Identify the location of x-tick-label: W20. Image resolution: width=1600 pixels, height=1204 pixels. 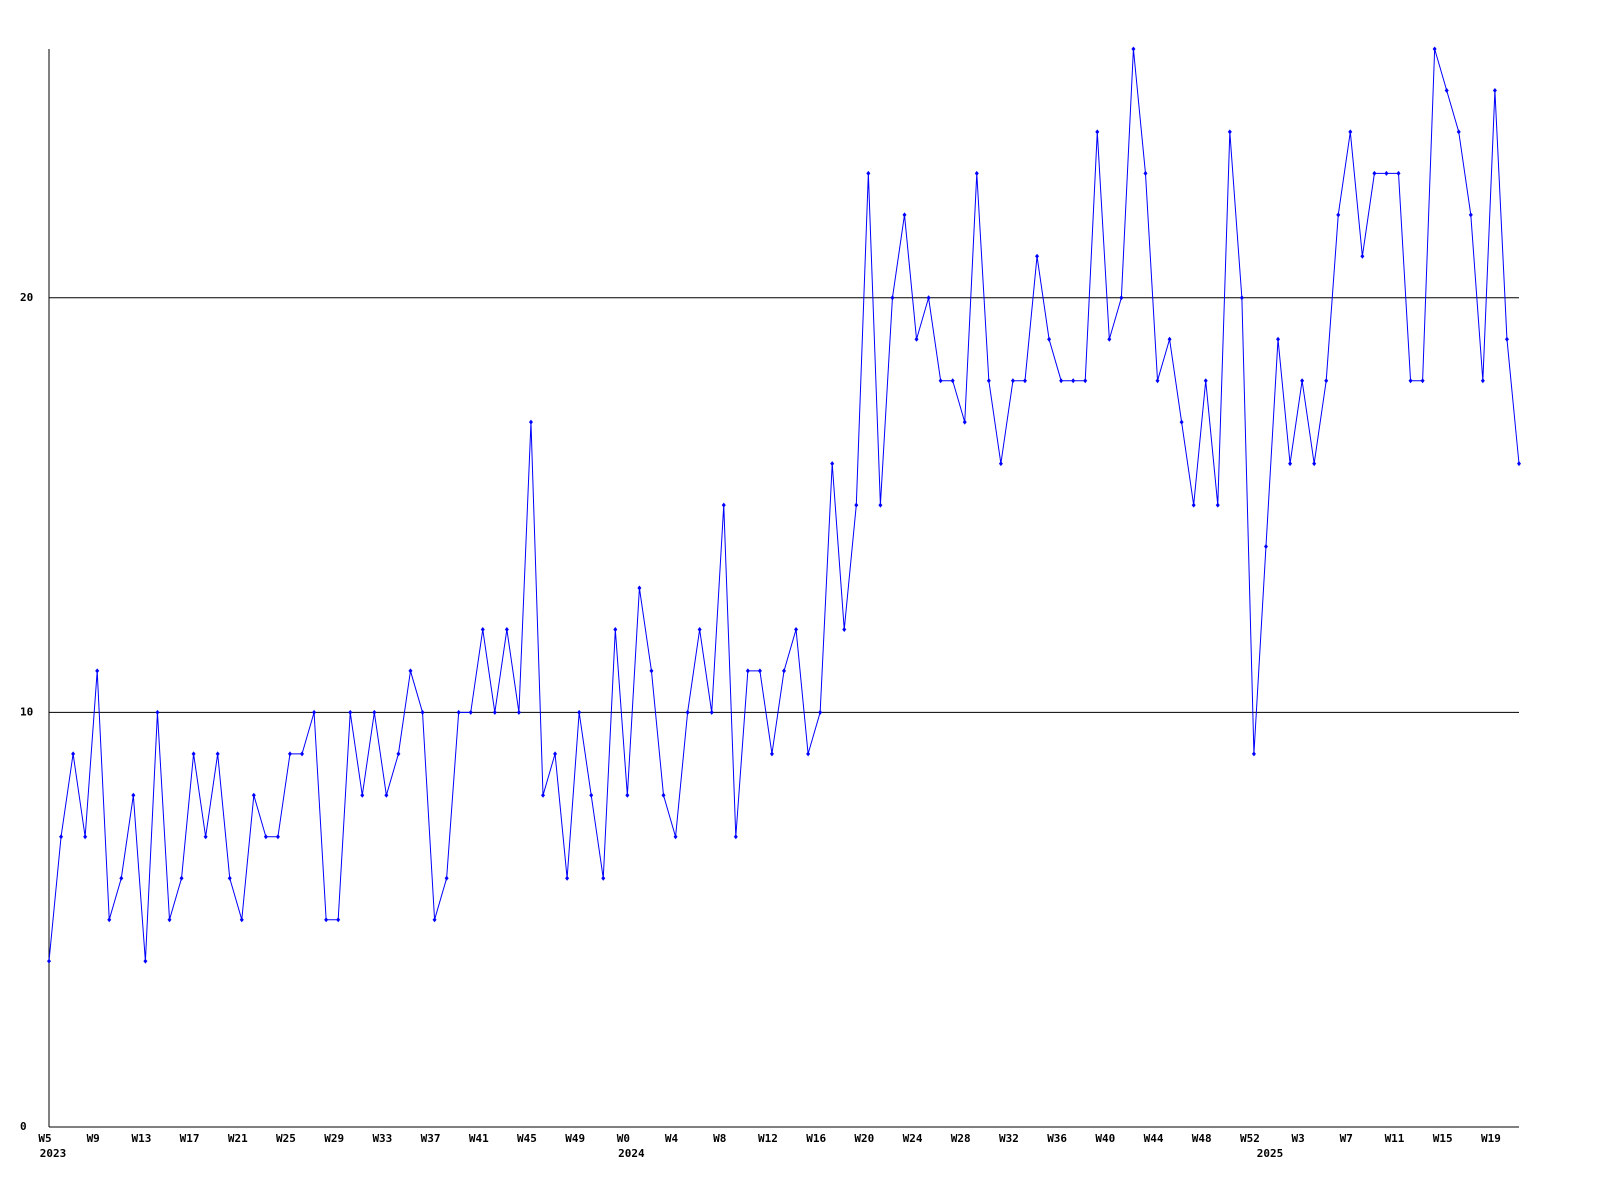
(864, 1138).